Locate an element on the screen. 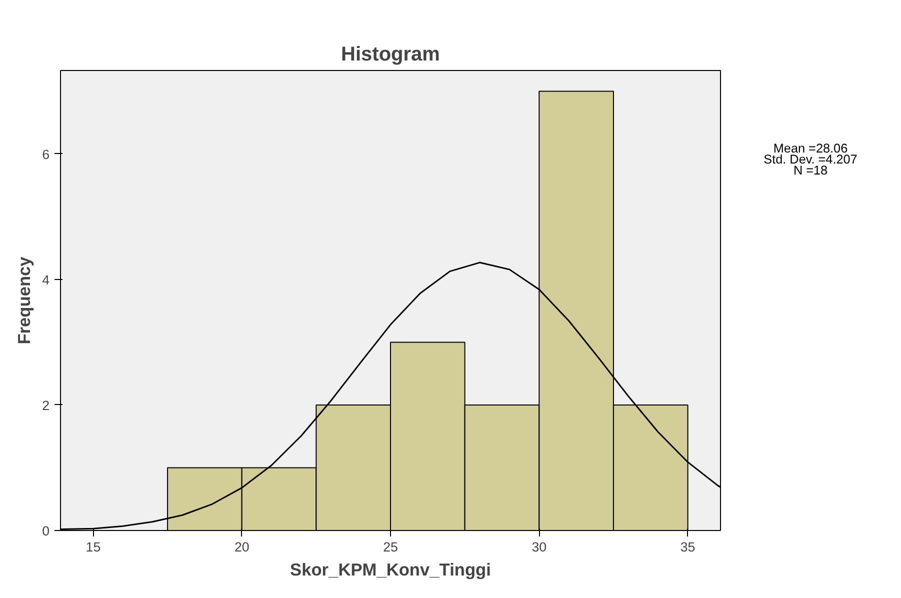 The image size is (901, 598). x-tick-label: 35 is located at coordinates (688, 547).